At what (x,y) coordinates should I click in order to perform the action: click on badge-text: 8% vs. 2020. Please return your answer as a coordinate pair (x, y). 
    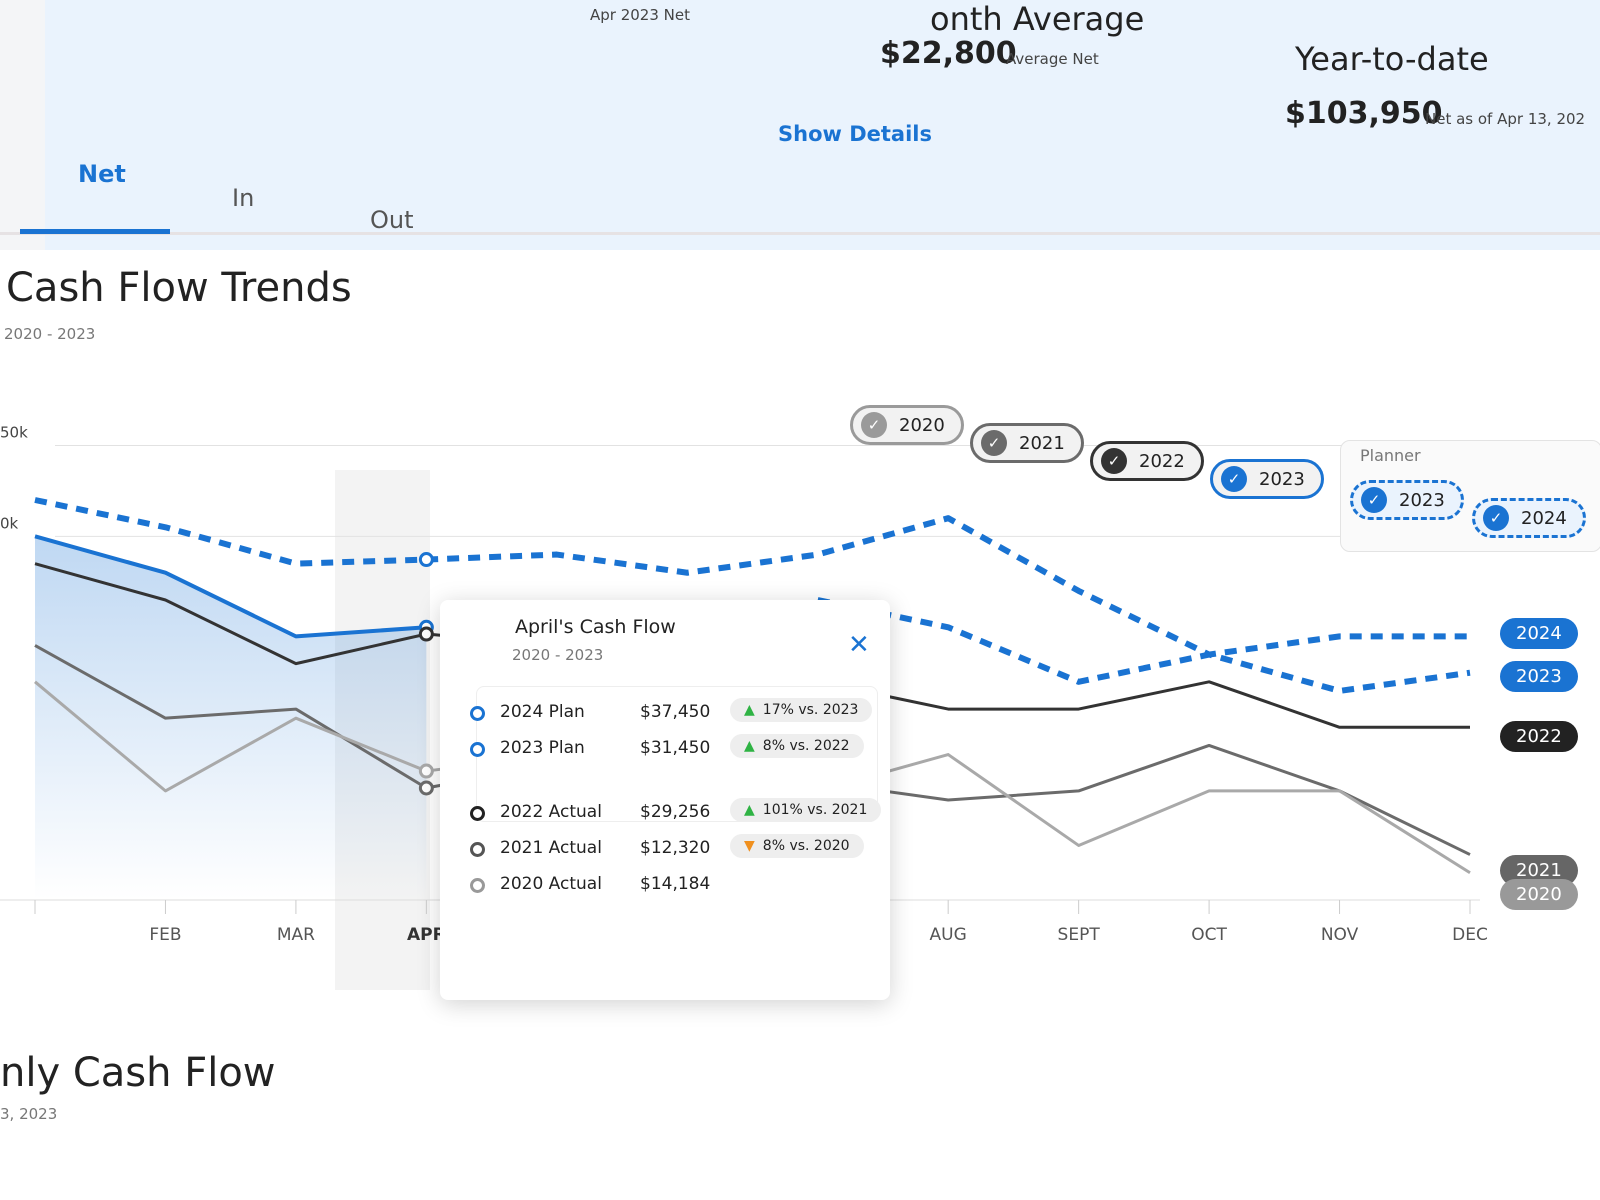
    Looking at the image, I should click on (806, 846).